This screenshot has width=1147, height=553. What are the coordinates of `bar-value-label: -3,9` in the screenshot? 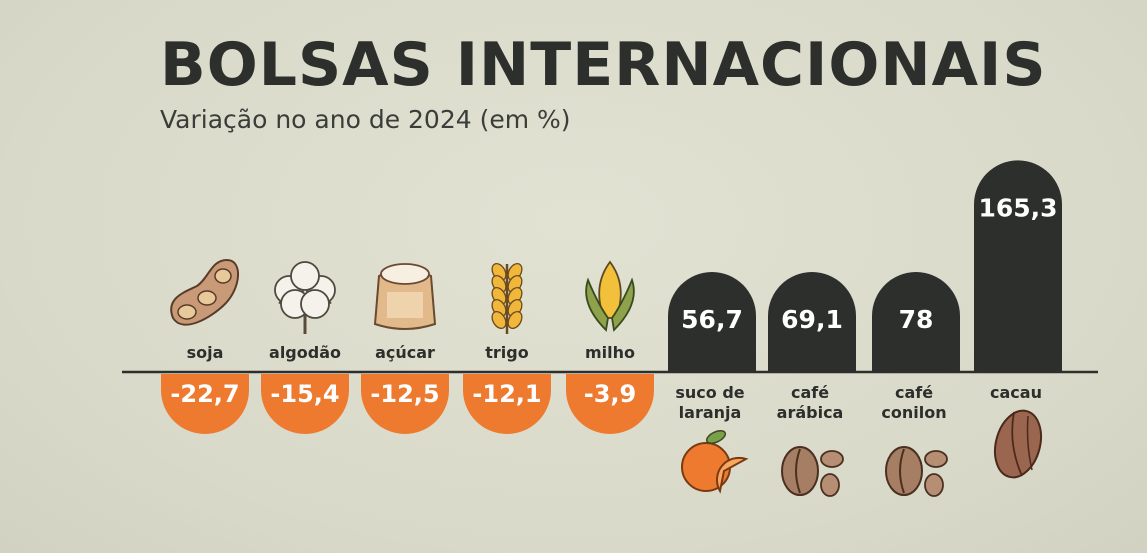 It's located at (610, 394).